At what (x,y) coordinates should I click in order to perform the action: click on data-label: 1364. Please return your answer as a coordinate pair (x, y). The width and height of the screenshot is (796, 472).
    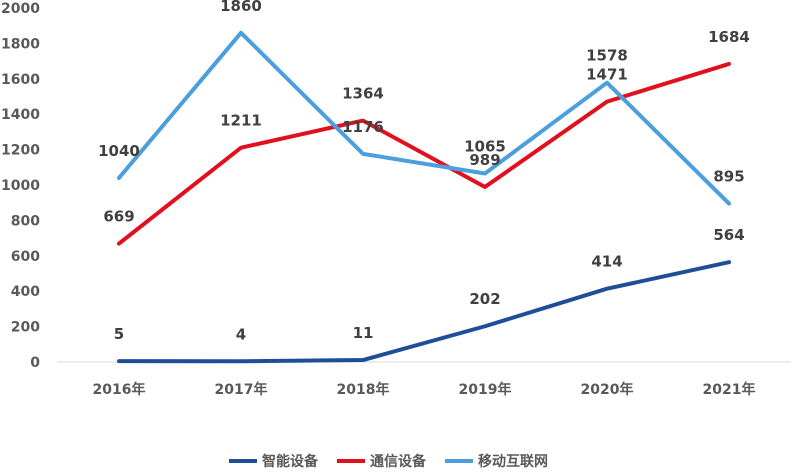
    Looking at the image, I should click on (363, 94).